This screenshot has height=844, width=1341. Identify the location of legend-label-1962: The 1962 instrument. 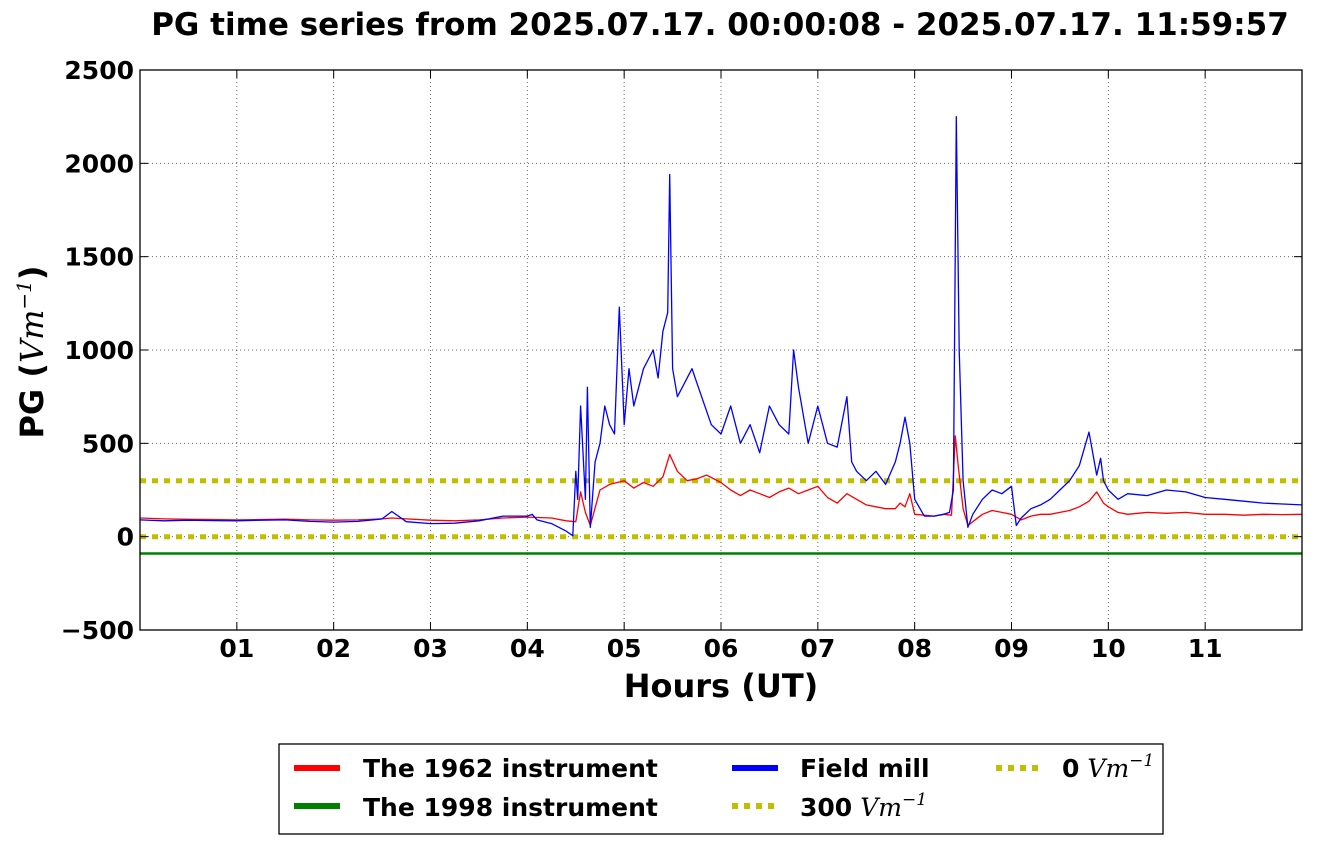
(510, 768).